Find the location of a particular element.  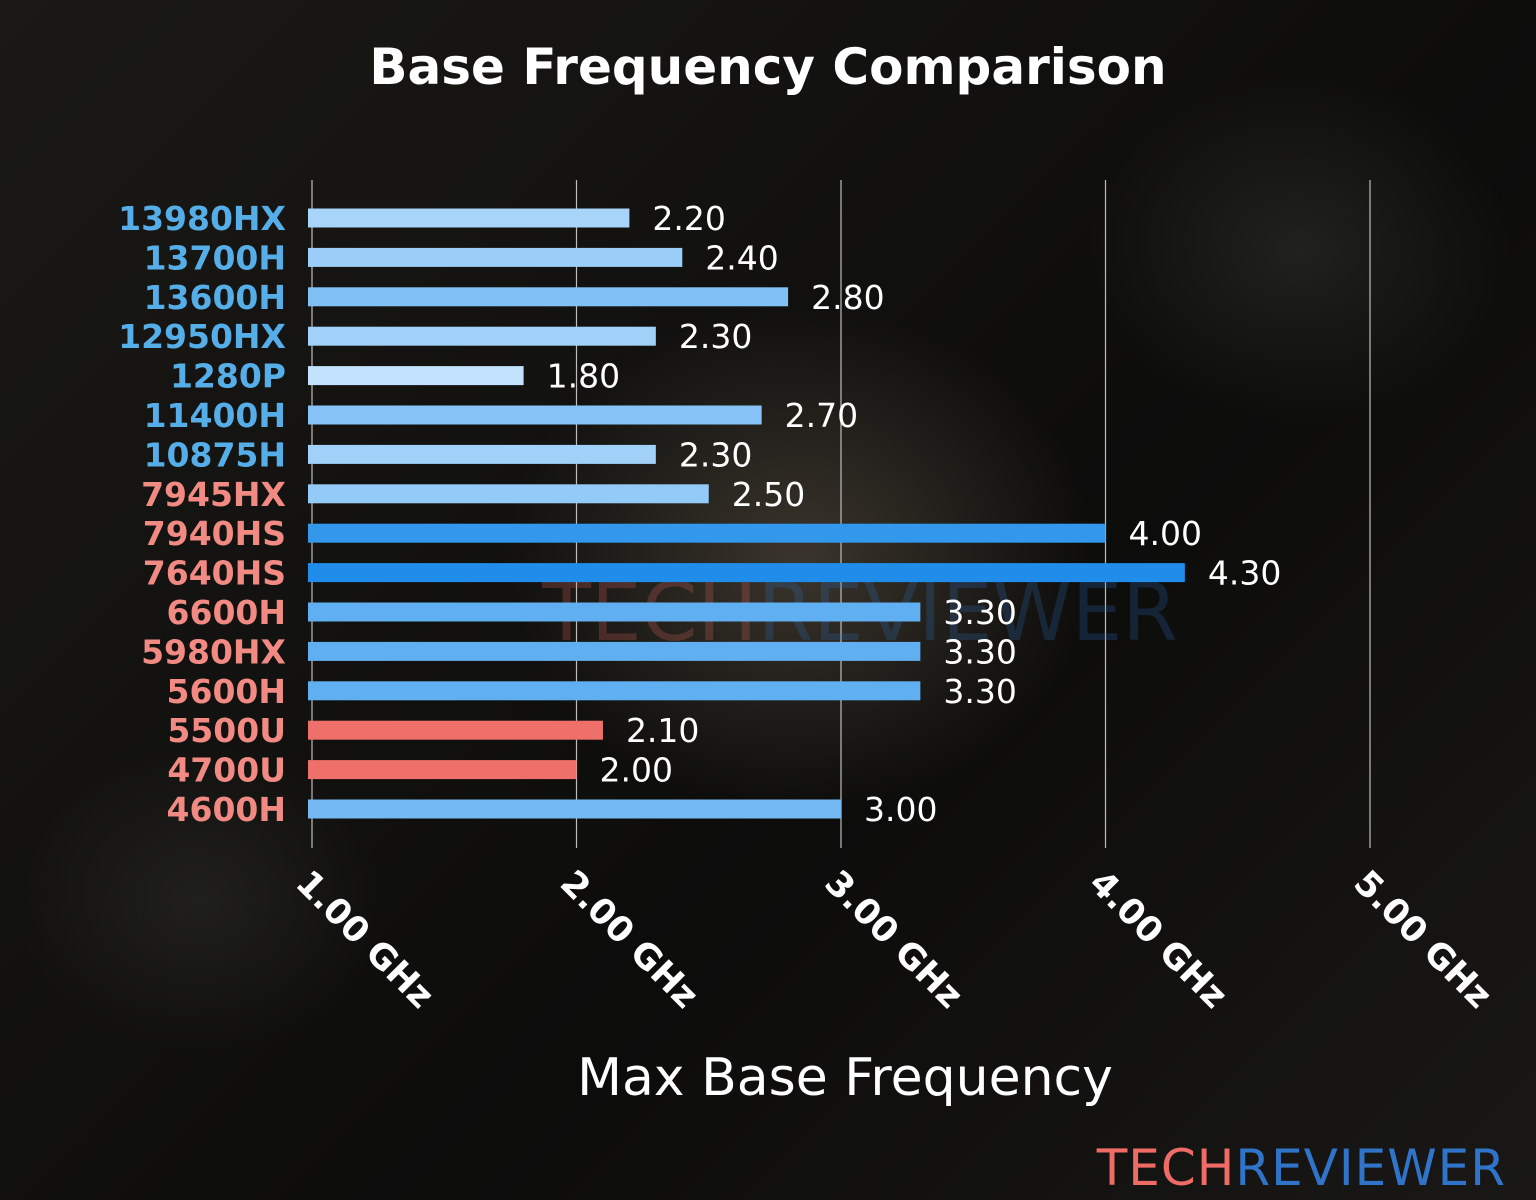

data-label: 1.80 is located at coordinates (583, 376).